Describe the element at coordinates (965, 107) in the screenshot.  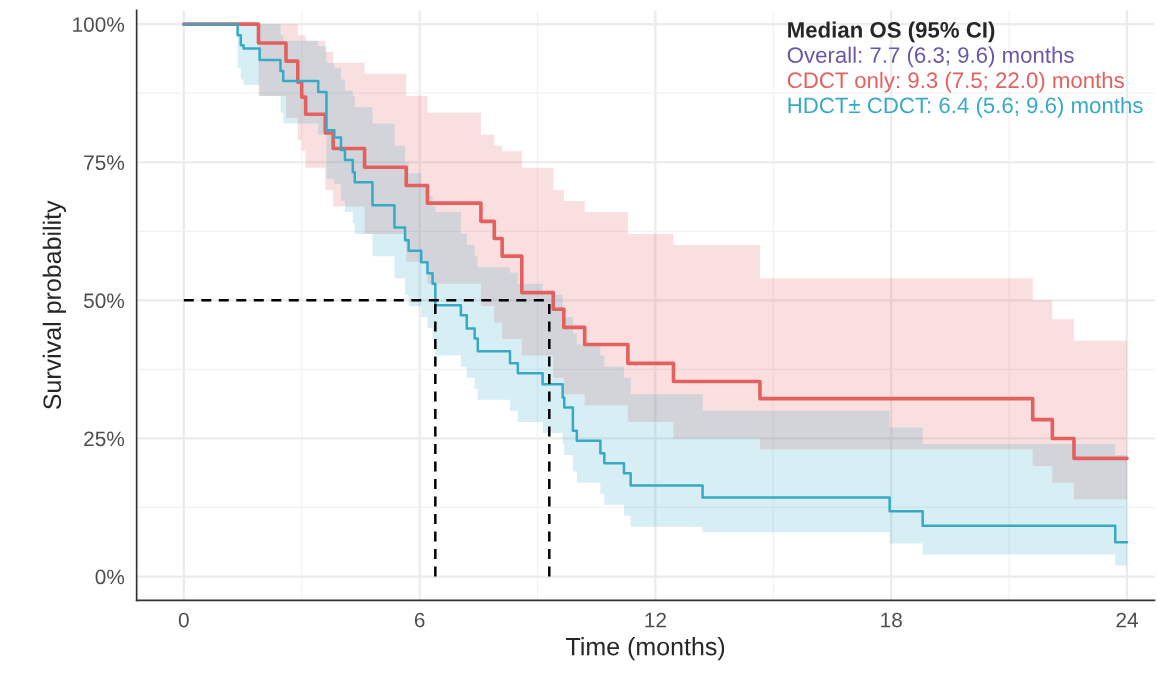
I see `text: HDCT± CDCT: 6.4 (5.6; 9.6) months` at that location.